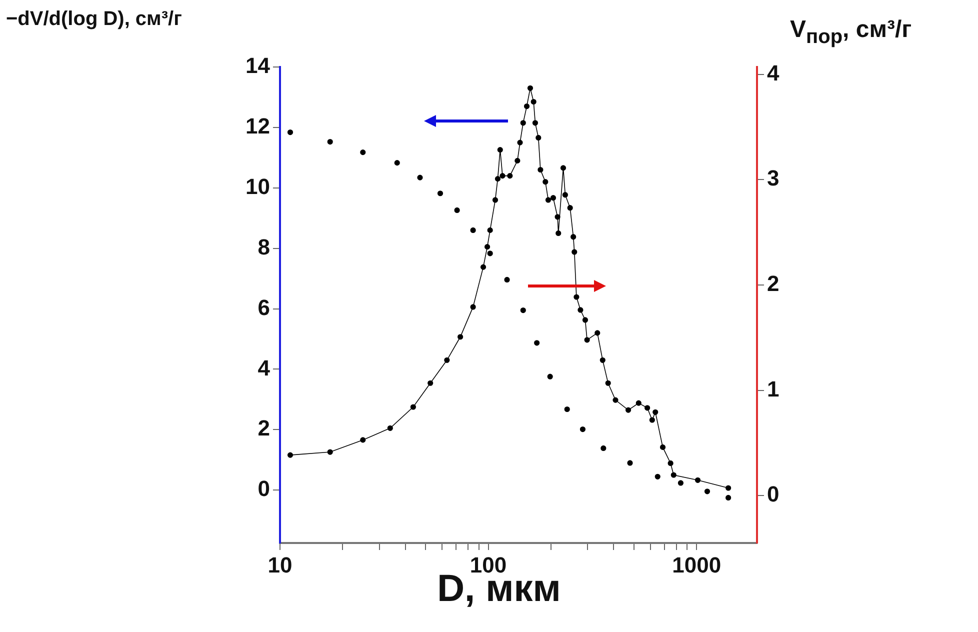 This screenshot has height=632, width=978. I want to click on y-tick-label: 2, so click(264, 428).